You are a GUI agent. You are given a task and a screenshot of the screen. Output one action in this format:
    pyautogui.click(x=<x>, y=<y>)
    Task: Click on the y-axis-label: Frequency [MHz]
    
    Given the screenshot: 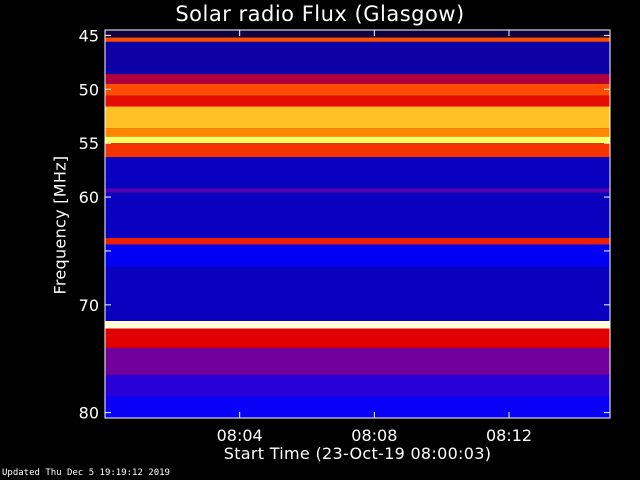 What is the action you would take?
    pyautogui.click(x=60, y=225)
    